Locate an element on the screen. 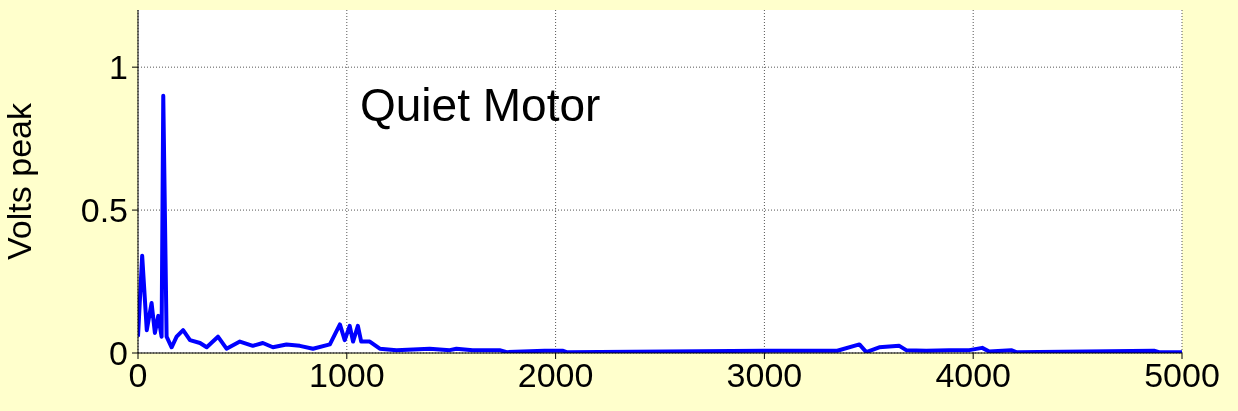 The width and height of the screenshot is (1238, 411). x-tick-label: 1000 is located at coordinates (346, 375).